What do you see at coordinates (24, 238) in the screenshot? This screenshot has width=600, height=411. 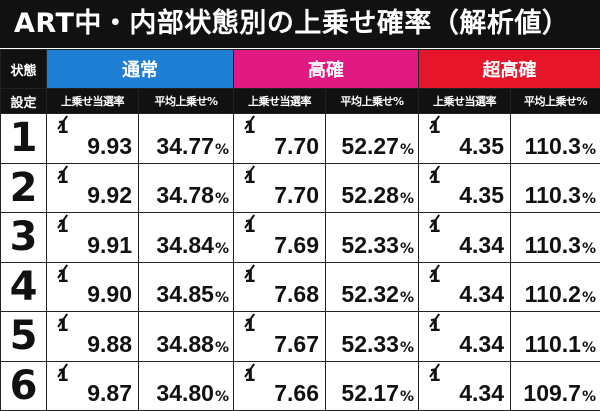 I see `setting-number: 3` at bounding box center [24, 238].